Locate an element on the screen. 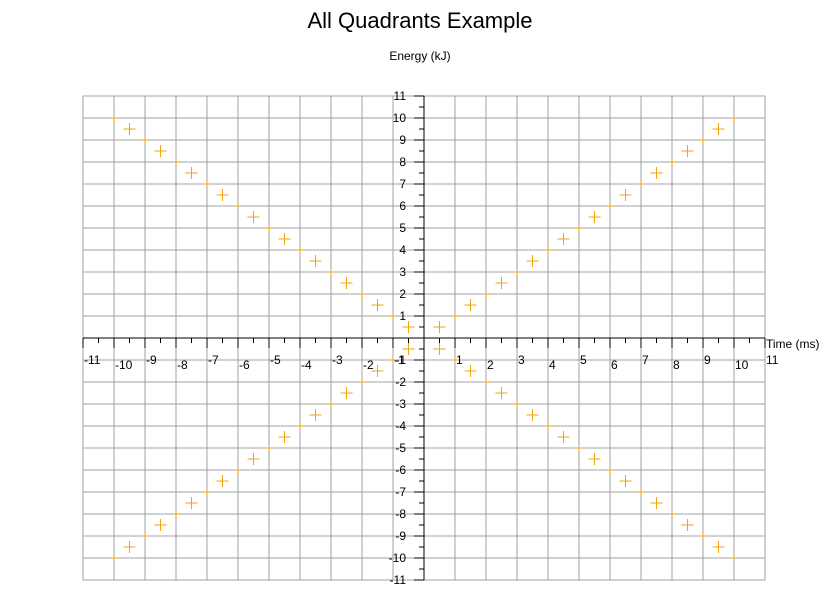 This screenshot has height=600, width=840. y-tick-label: -1 is located at coordinates (400, 360).